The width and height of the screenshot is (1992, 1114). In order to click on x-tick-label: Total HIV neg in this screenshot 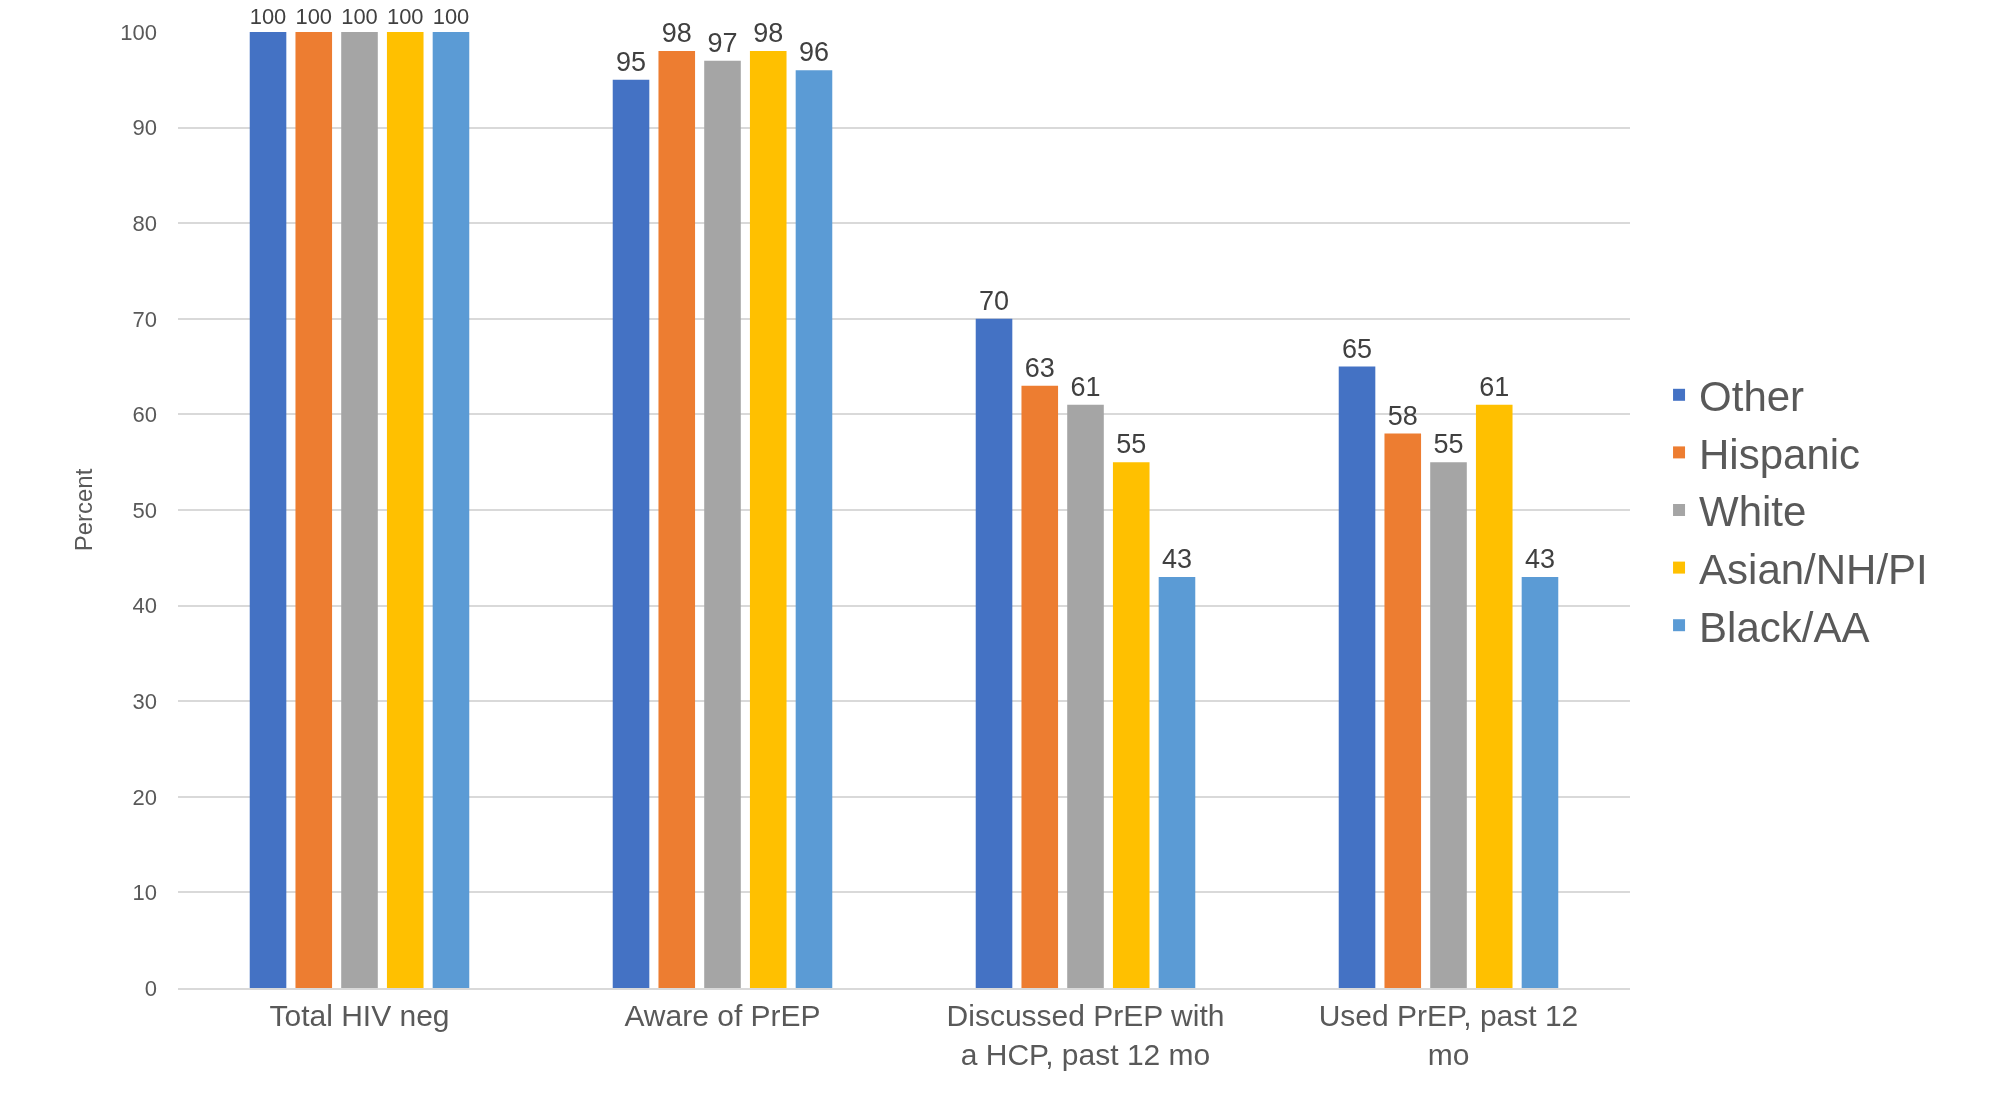, I will do `click(359, 1015)`.